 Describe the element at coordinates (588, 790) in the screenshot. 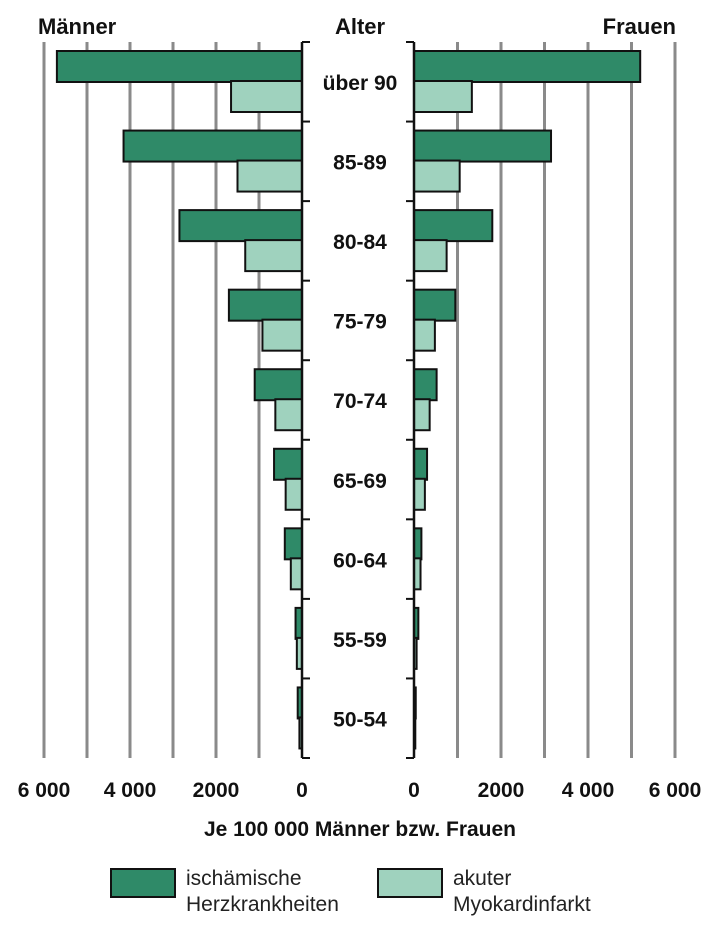

I see `tick-label-right-2: 4 000` at that location.